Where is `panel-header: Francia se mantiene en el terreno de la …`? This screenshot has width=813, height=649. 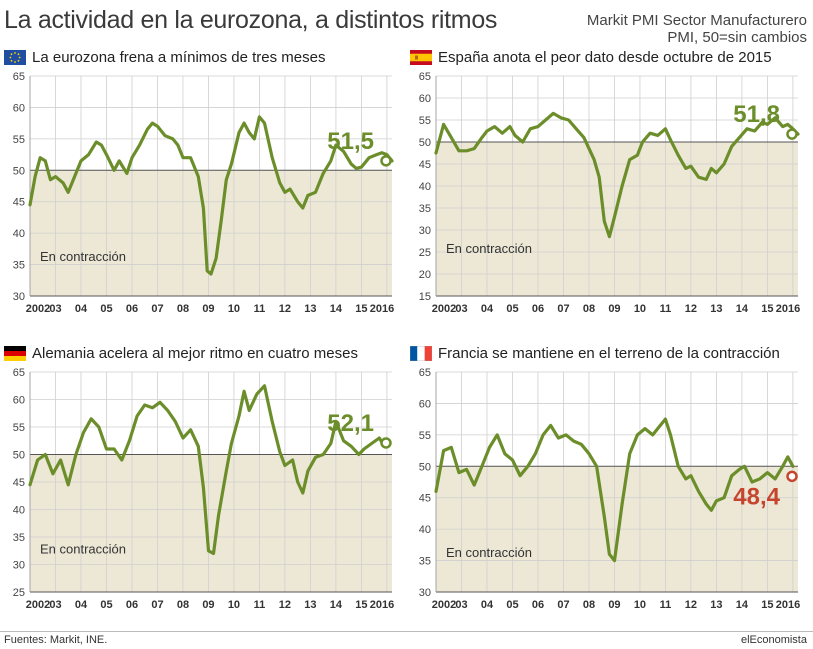
panel-header: Francia se mantiene en el terreno de la … is located at coordinates (609, 353).